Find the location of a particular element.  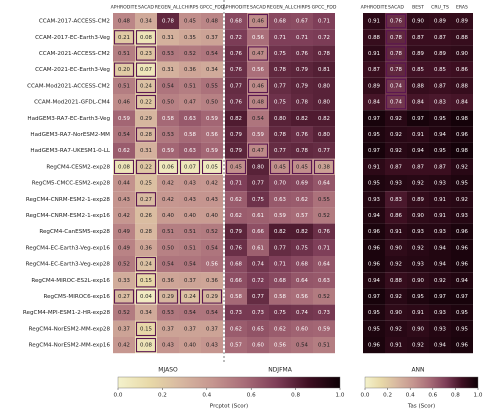

cell-label: 0.51 is located at coordinates (190, 86).